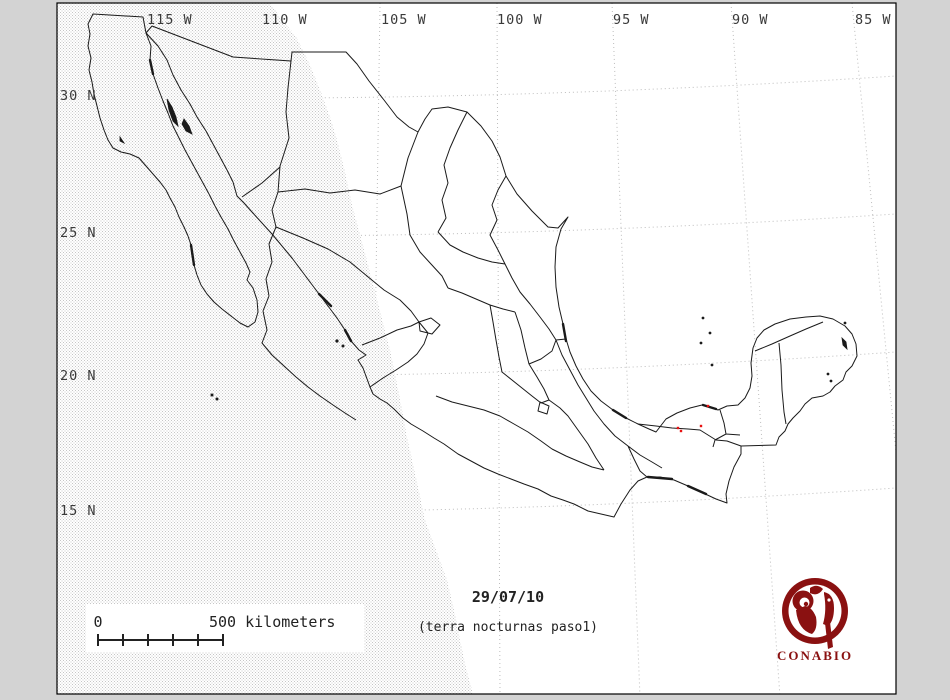 Image resolution: width=950 pixels, height=700 pixels. What do you see at coordinates (97, 622) in the screenshot?
I see `scale-zero-label: 0` at bounding box center [97, 622].